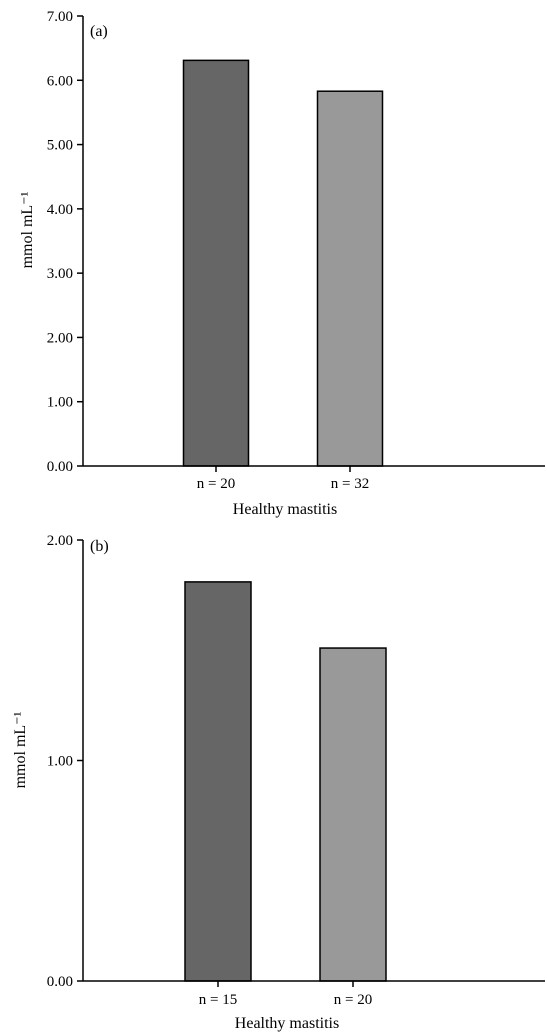 This screenshot has height=1032, width=547. I want to click on y-tick-label-a-4: 4.00, so click(60, 210).